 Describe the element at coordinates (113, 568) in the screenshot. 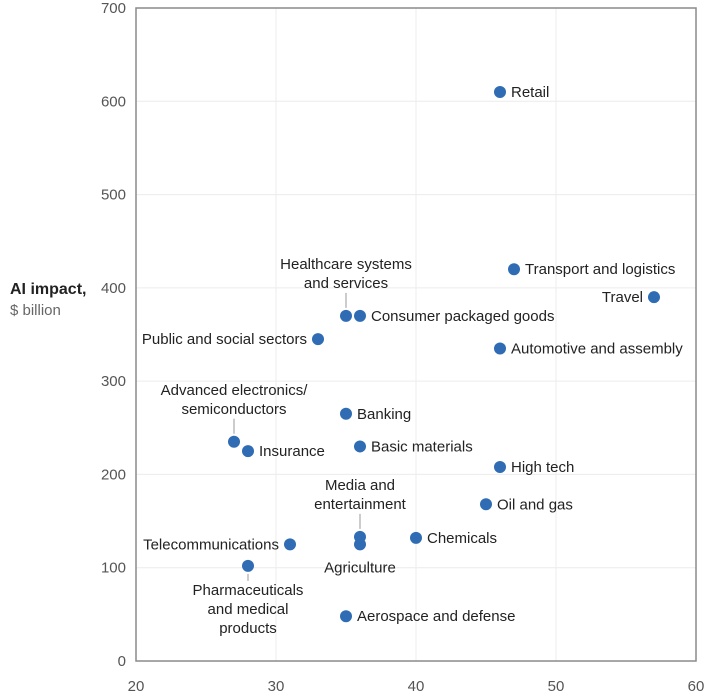

I see `y-tick-label: 100` at that location.